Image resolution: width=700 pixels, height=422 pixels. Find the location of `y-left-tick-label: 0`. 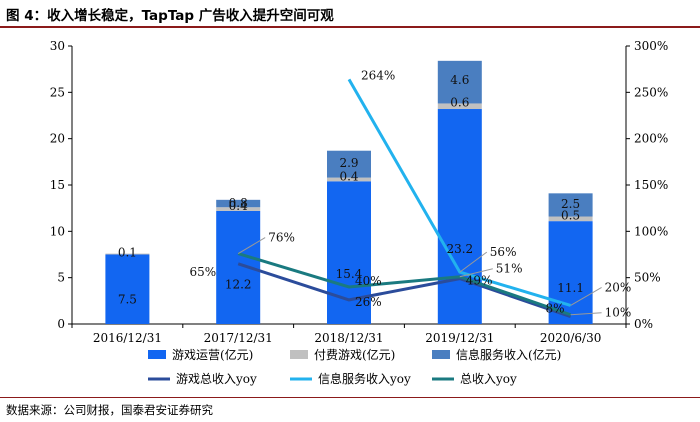

y-left-tick-label: 0 is located at coordinates (61, 324).